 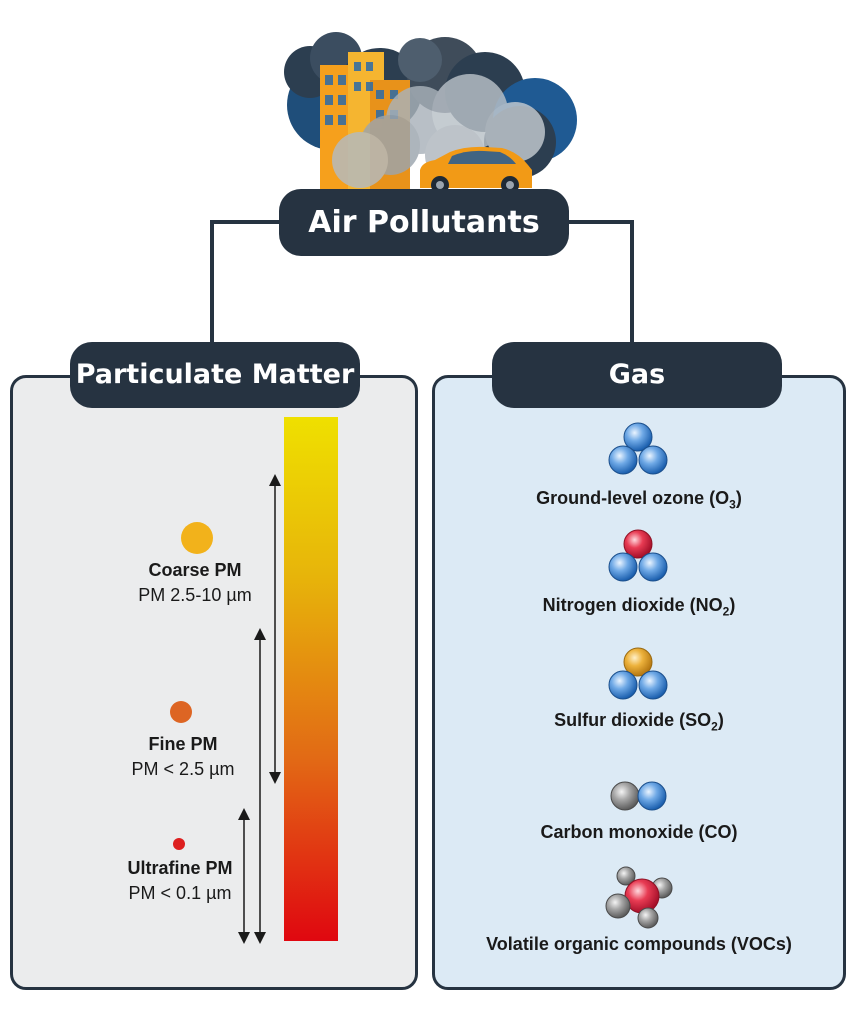 I want to click on voc-label-text: Volatile organic compounds (VOCs), so click(x=639, y=944).